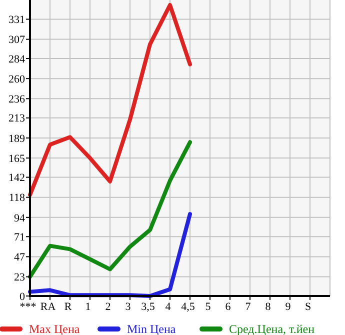  Describe the element at coordinates (17, 138) in the screenshot. I see `y-tick-label: 189` at that location.